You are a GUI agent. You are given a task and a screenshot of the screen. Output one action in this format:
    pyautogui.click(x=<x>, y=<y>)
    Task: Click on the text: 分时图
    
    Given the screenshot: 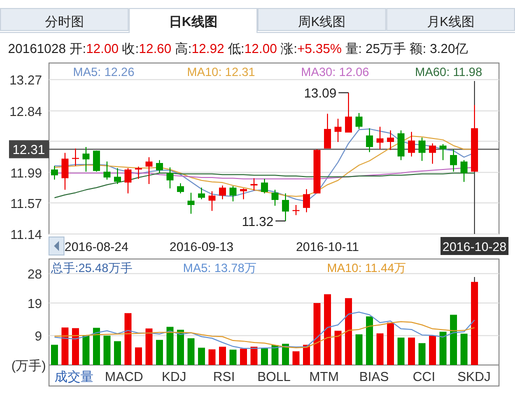 What is the action you would take?
    pyautogui.click(x=64, y=21)
    